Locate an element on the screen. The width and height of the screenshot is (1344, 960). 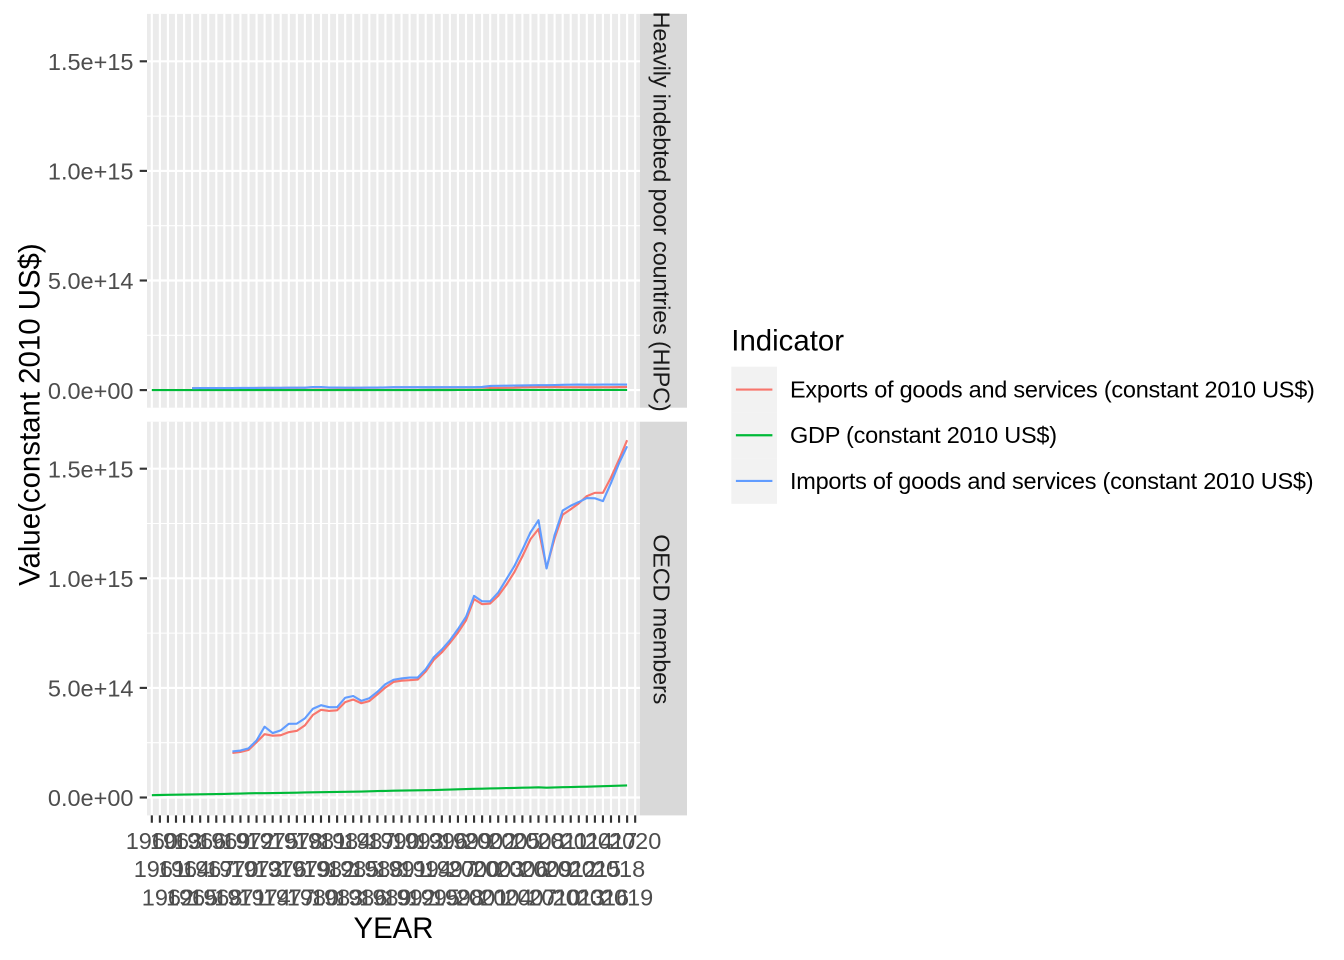
svg-text: 1978 is located at coordinates (297, 841).